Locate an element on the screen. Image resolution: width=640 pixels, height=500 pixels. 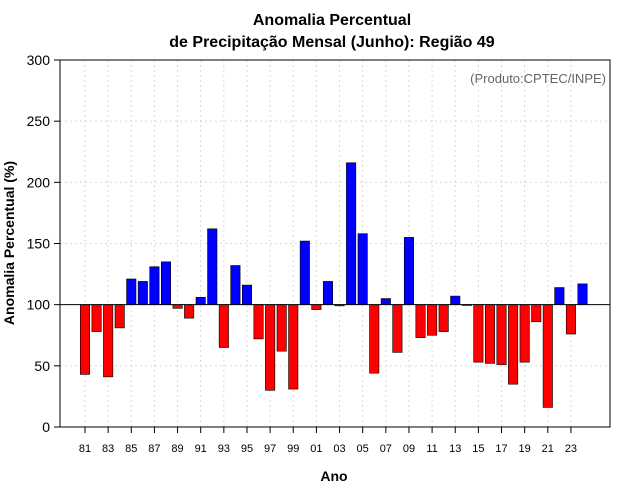
bar-2000 is located at coordinates (304, 272).